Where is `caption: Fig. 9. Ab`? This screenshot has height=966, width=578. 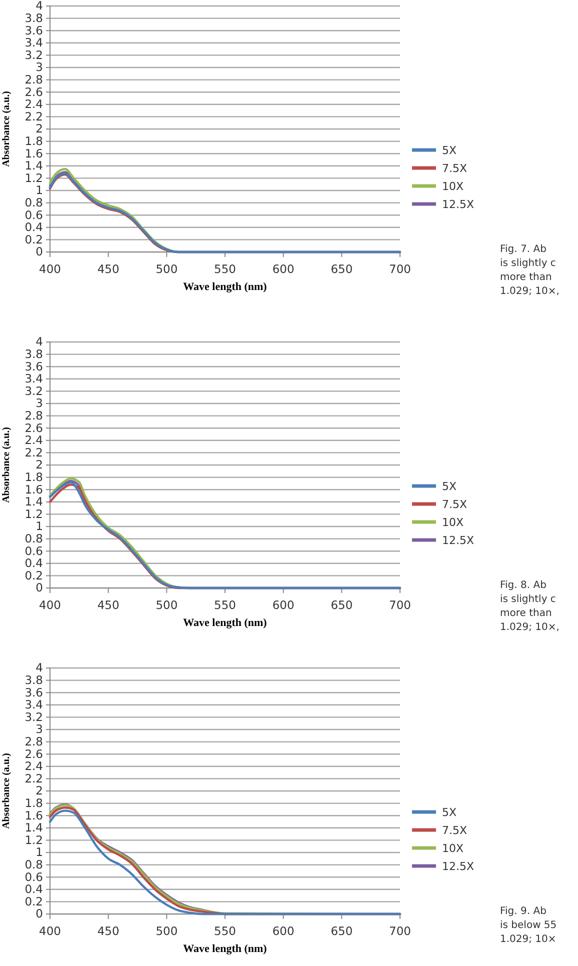
caption: Fig. 9. Ab is located at coordinates (523, 911).